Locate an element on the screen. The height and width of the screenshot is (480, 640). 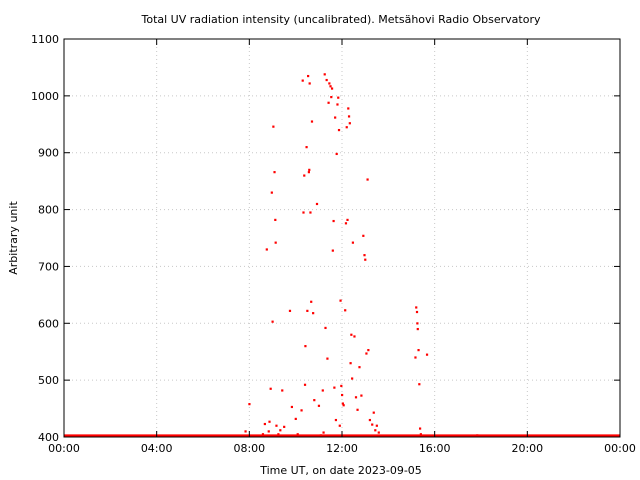
x-tick-label: 04:00 is located at coordinates (157, 448).